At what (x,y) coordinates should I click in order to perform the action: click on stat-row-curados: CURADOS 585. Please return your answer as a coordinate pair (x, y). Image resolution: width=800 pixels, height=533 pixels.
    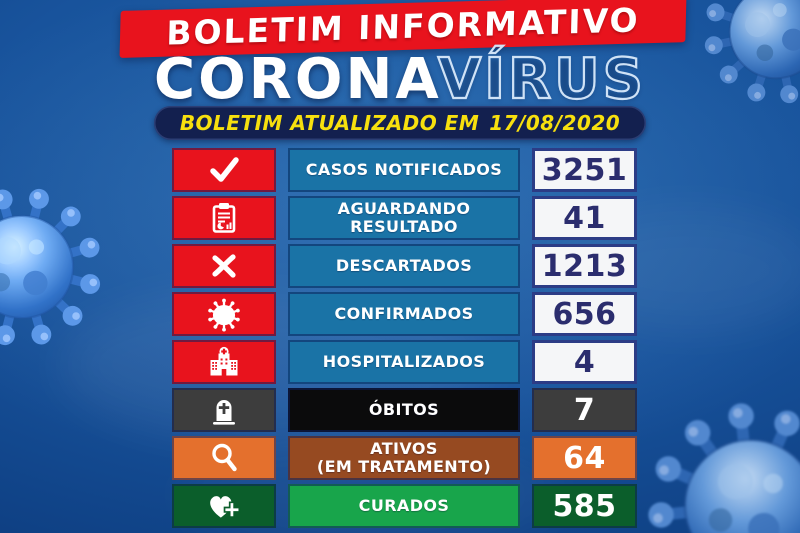
    Looking at the image, I should click on (404, 506).